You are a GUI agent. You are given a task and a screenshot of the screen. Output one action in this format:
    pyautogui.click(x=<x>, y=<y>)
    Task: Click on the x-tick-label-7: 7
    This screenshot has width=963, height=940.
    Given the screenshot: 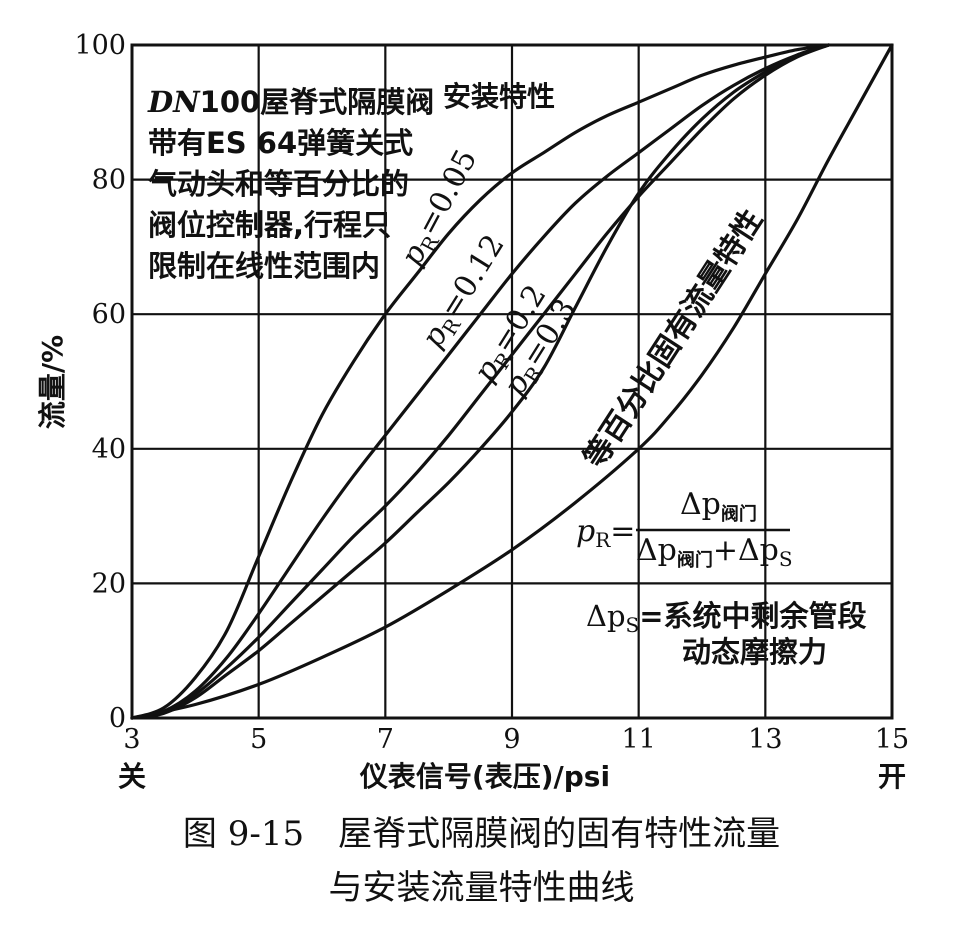 What is the action you would take?
    pyautogui.click(x=385, y=739)
    